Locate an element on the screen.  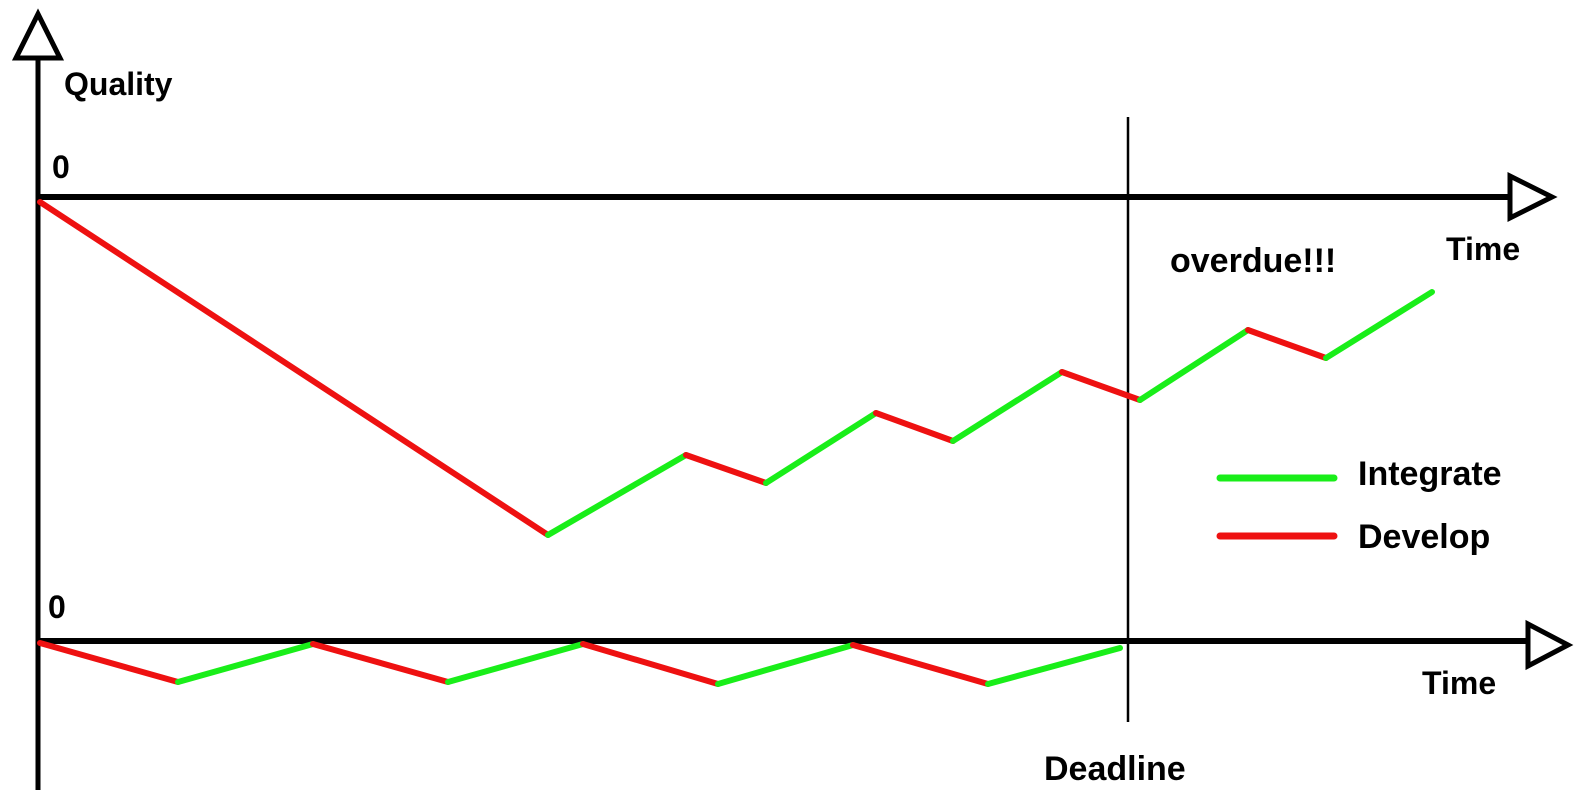
upper-x-axis-arrowhead-icon is located at coordinates (1532, 197).